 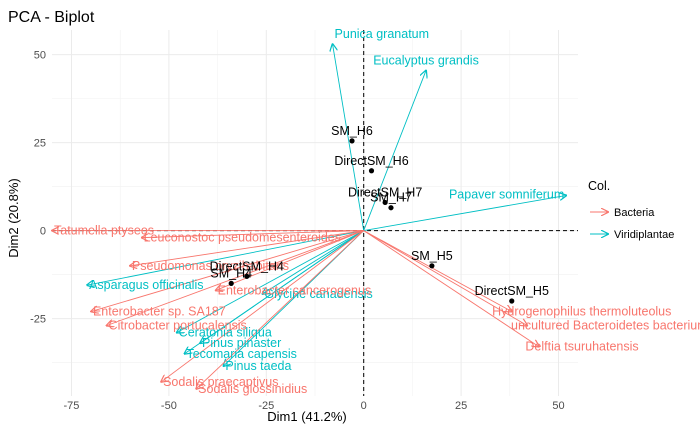 I want to click on arrow-label-sodalis-glossinidius: Sodalis glossinidius, so click(x=252, y=389).